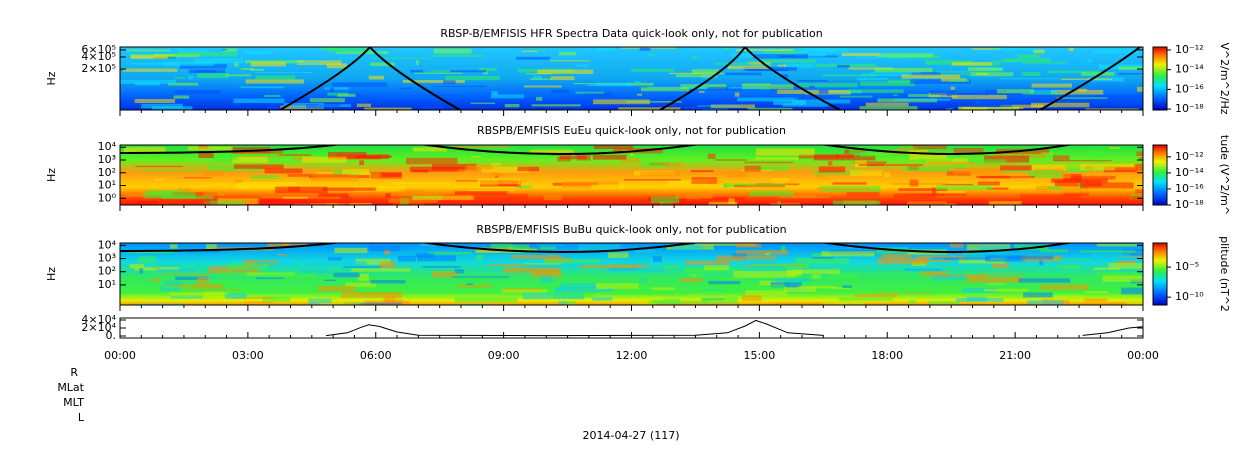 The image size is (1250, 449). I want to click on x-tick-label: 18:00, so click(887, 355).